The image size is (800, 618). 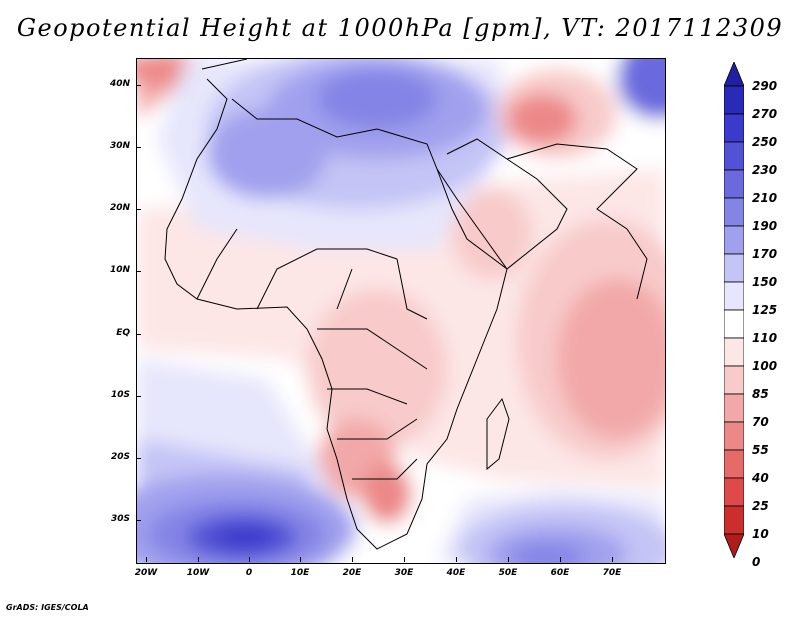 What do you see at coordinates (765, 198) in the screenshot?
I see `legend-label-210: 210` at bounding box center [765, 198].